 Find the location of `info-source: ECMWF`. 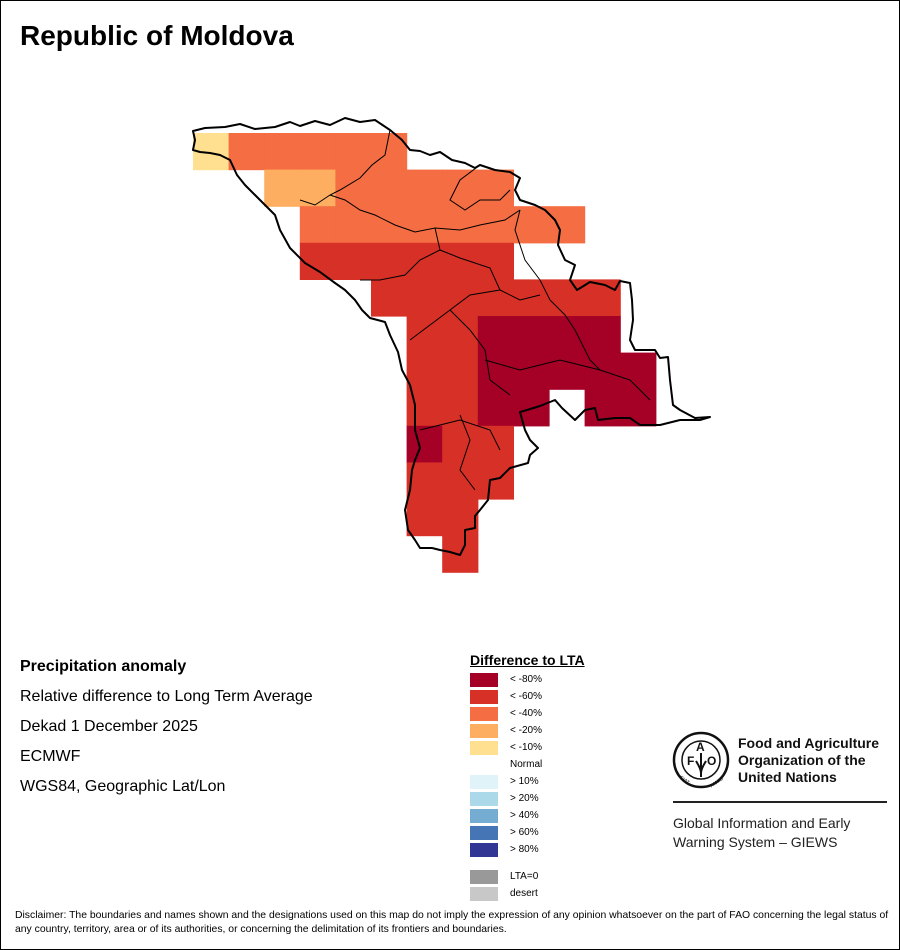

info-source: ECMWF is located at coordinates (50, 756).